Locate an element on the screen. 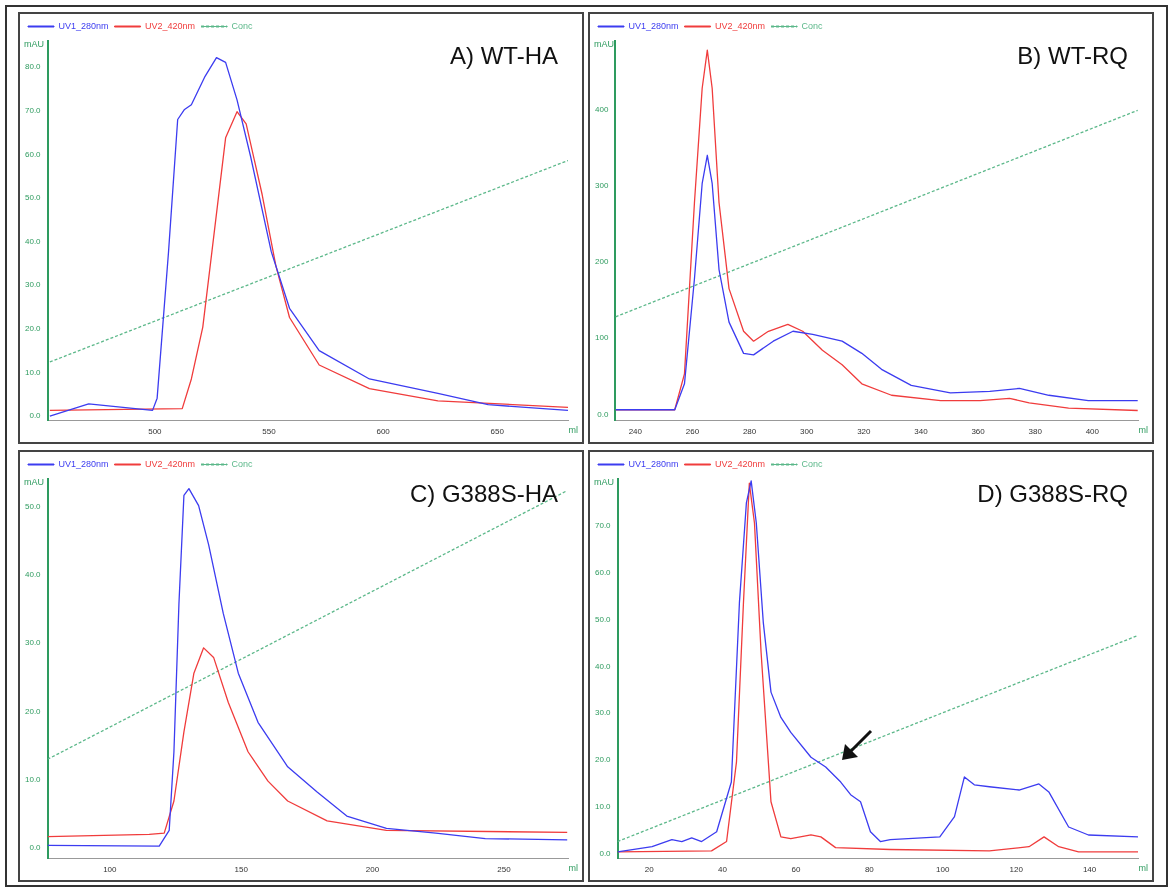 This screenshot has height=892, width=1173. x-tick-label: 250 is located at coordinates (504, 870).